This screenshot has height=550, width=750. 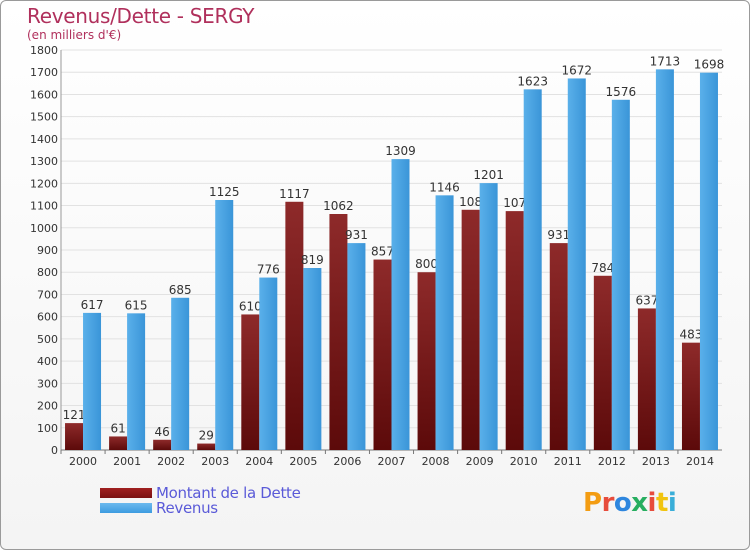 I want to click on data-label-dette: 29, so click(x=206, y=436).